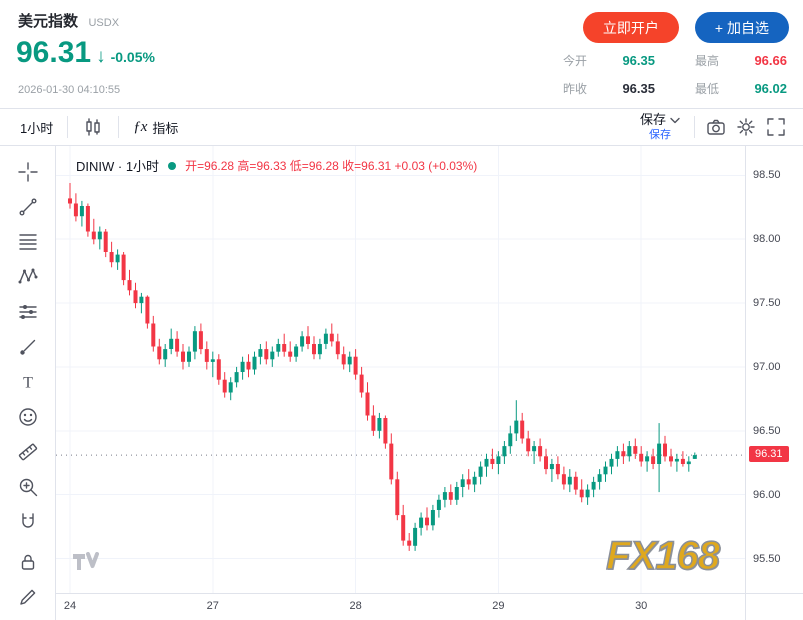 The height and width of the screenshot is (620, 803). What do you see at coordinates (155, 127) in the screenshot?
I see `indicators-button: ƒx 指标` at bounding box center [155, 127].